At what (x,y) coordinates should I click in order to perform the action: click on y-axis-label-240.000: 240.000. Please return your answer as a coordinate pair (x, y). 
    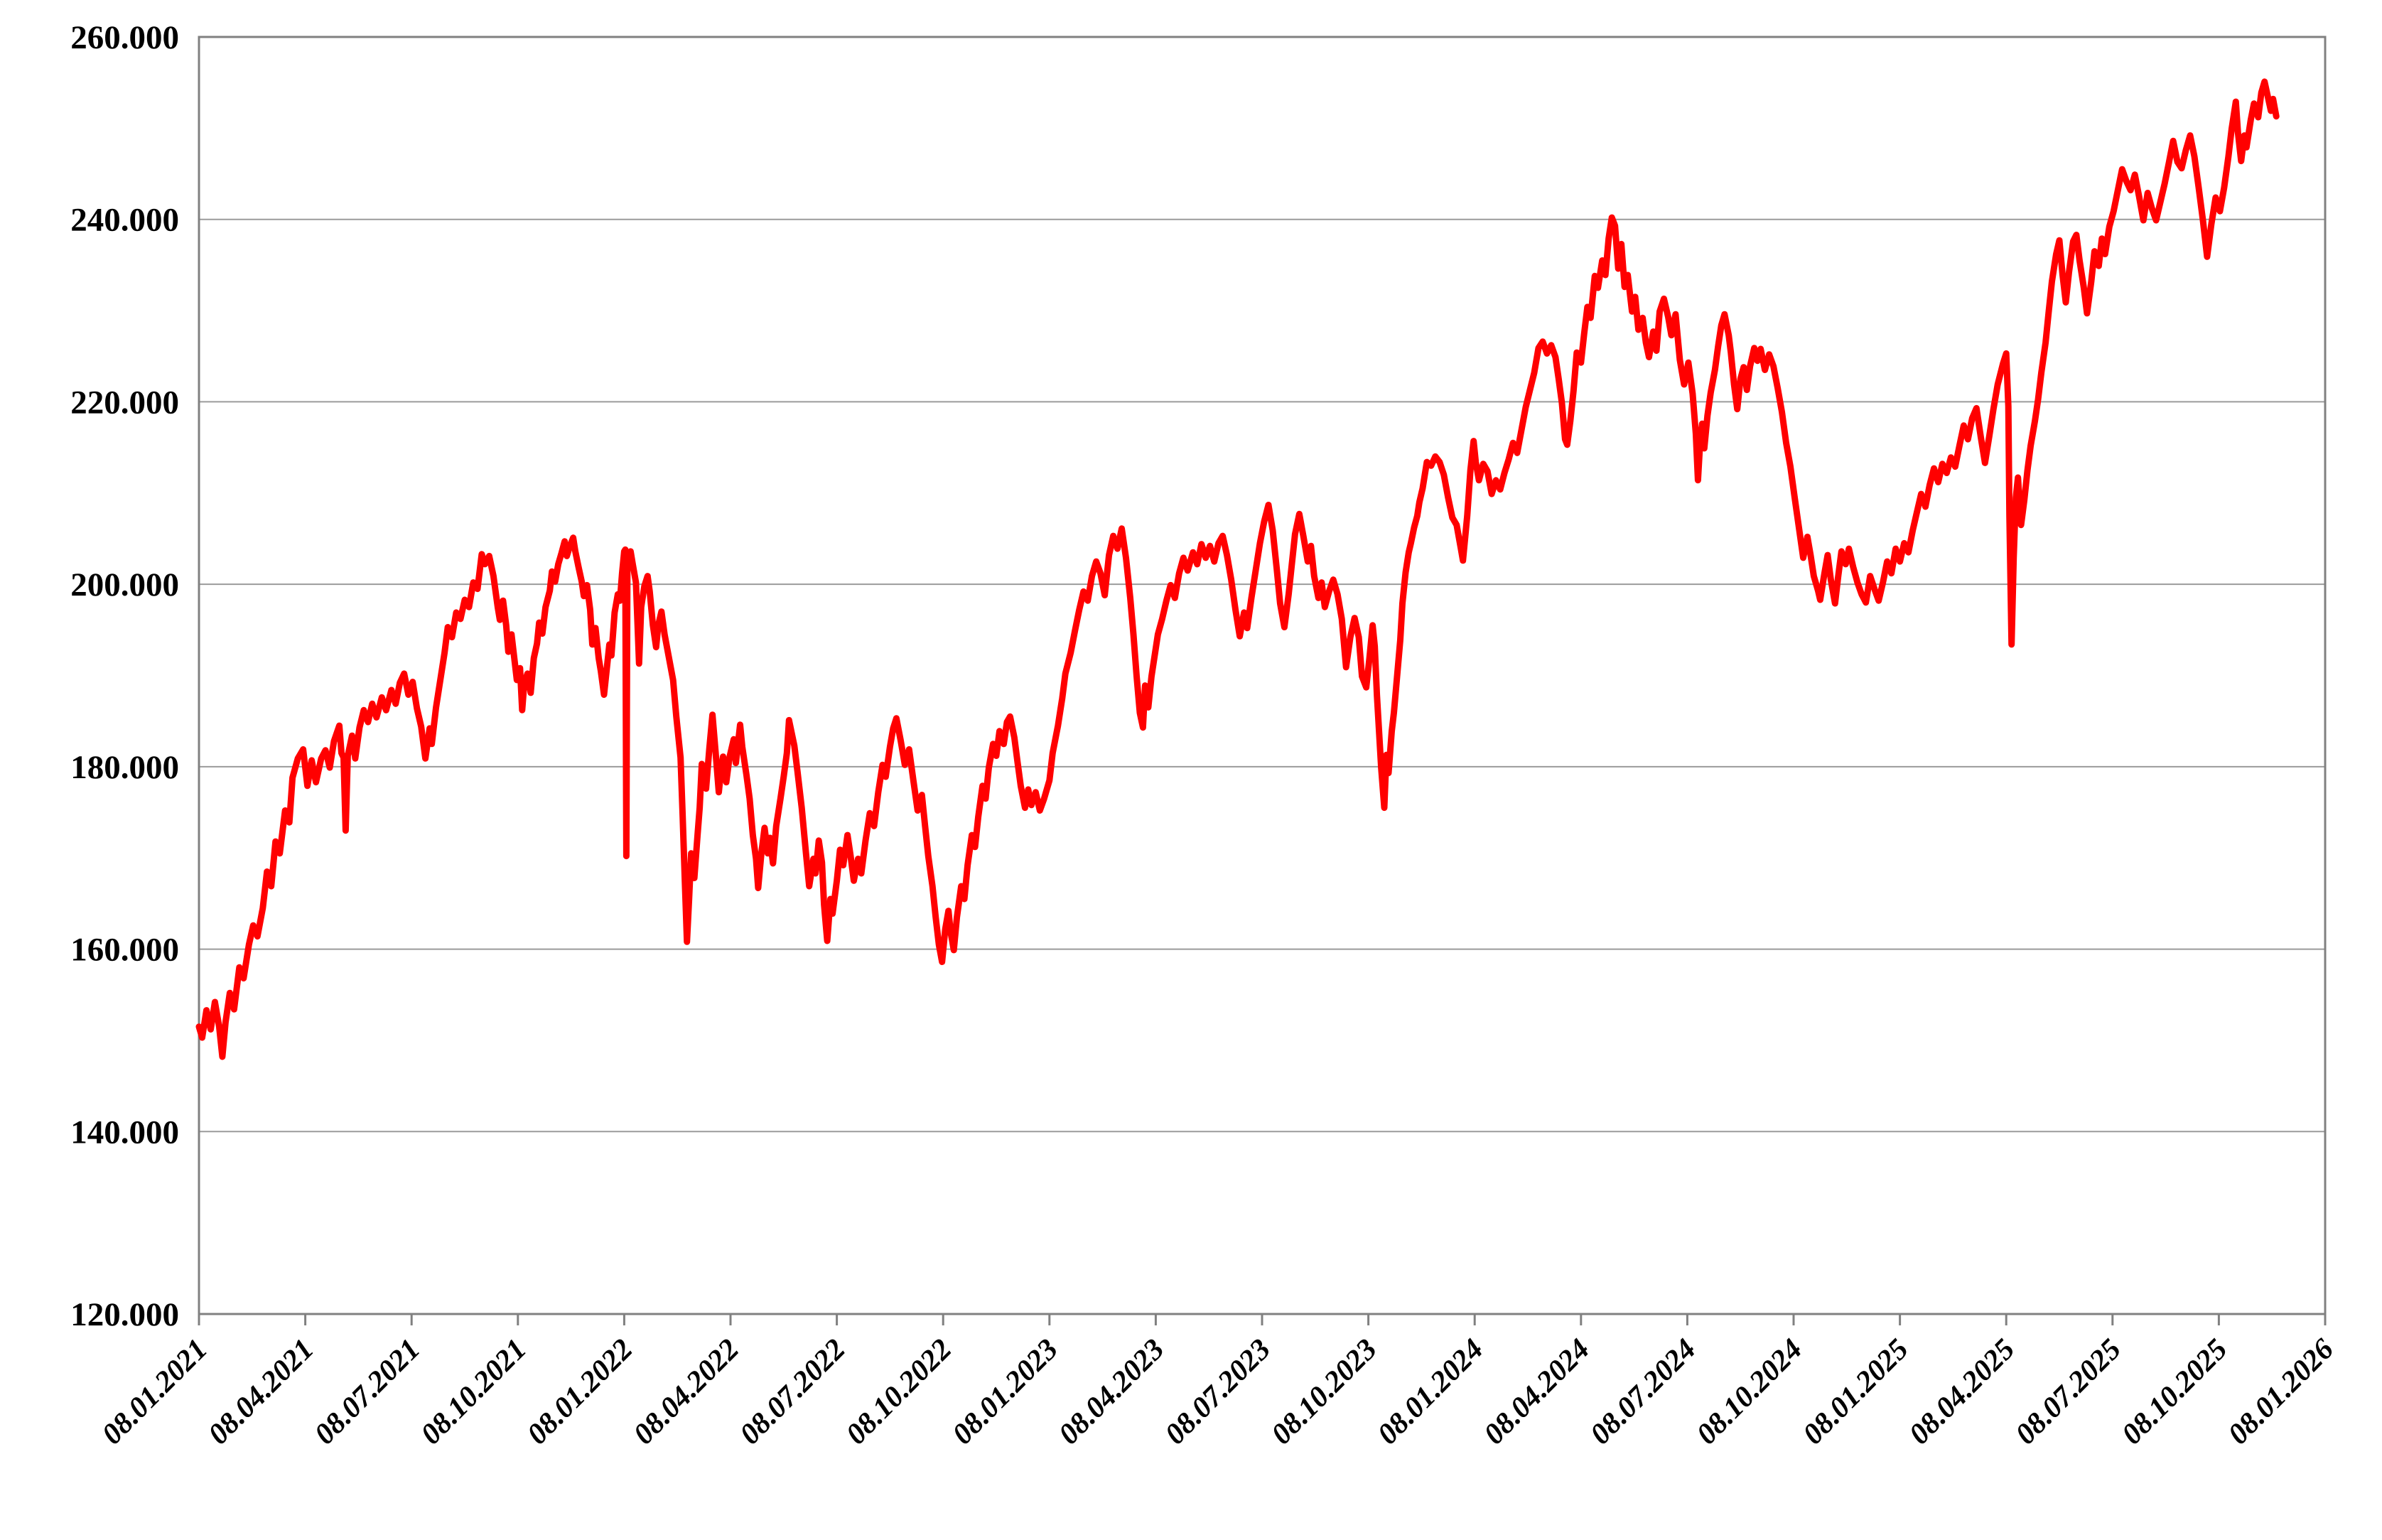
    Looking at the image, I should click on (124, 221).